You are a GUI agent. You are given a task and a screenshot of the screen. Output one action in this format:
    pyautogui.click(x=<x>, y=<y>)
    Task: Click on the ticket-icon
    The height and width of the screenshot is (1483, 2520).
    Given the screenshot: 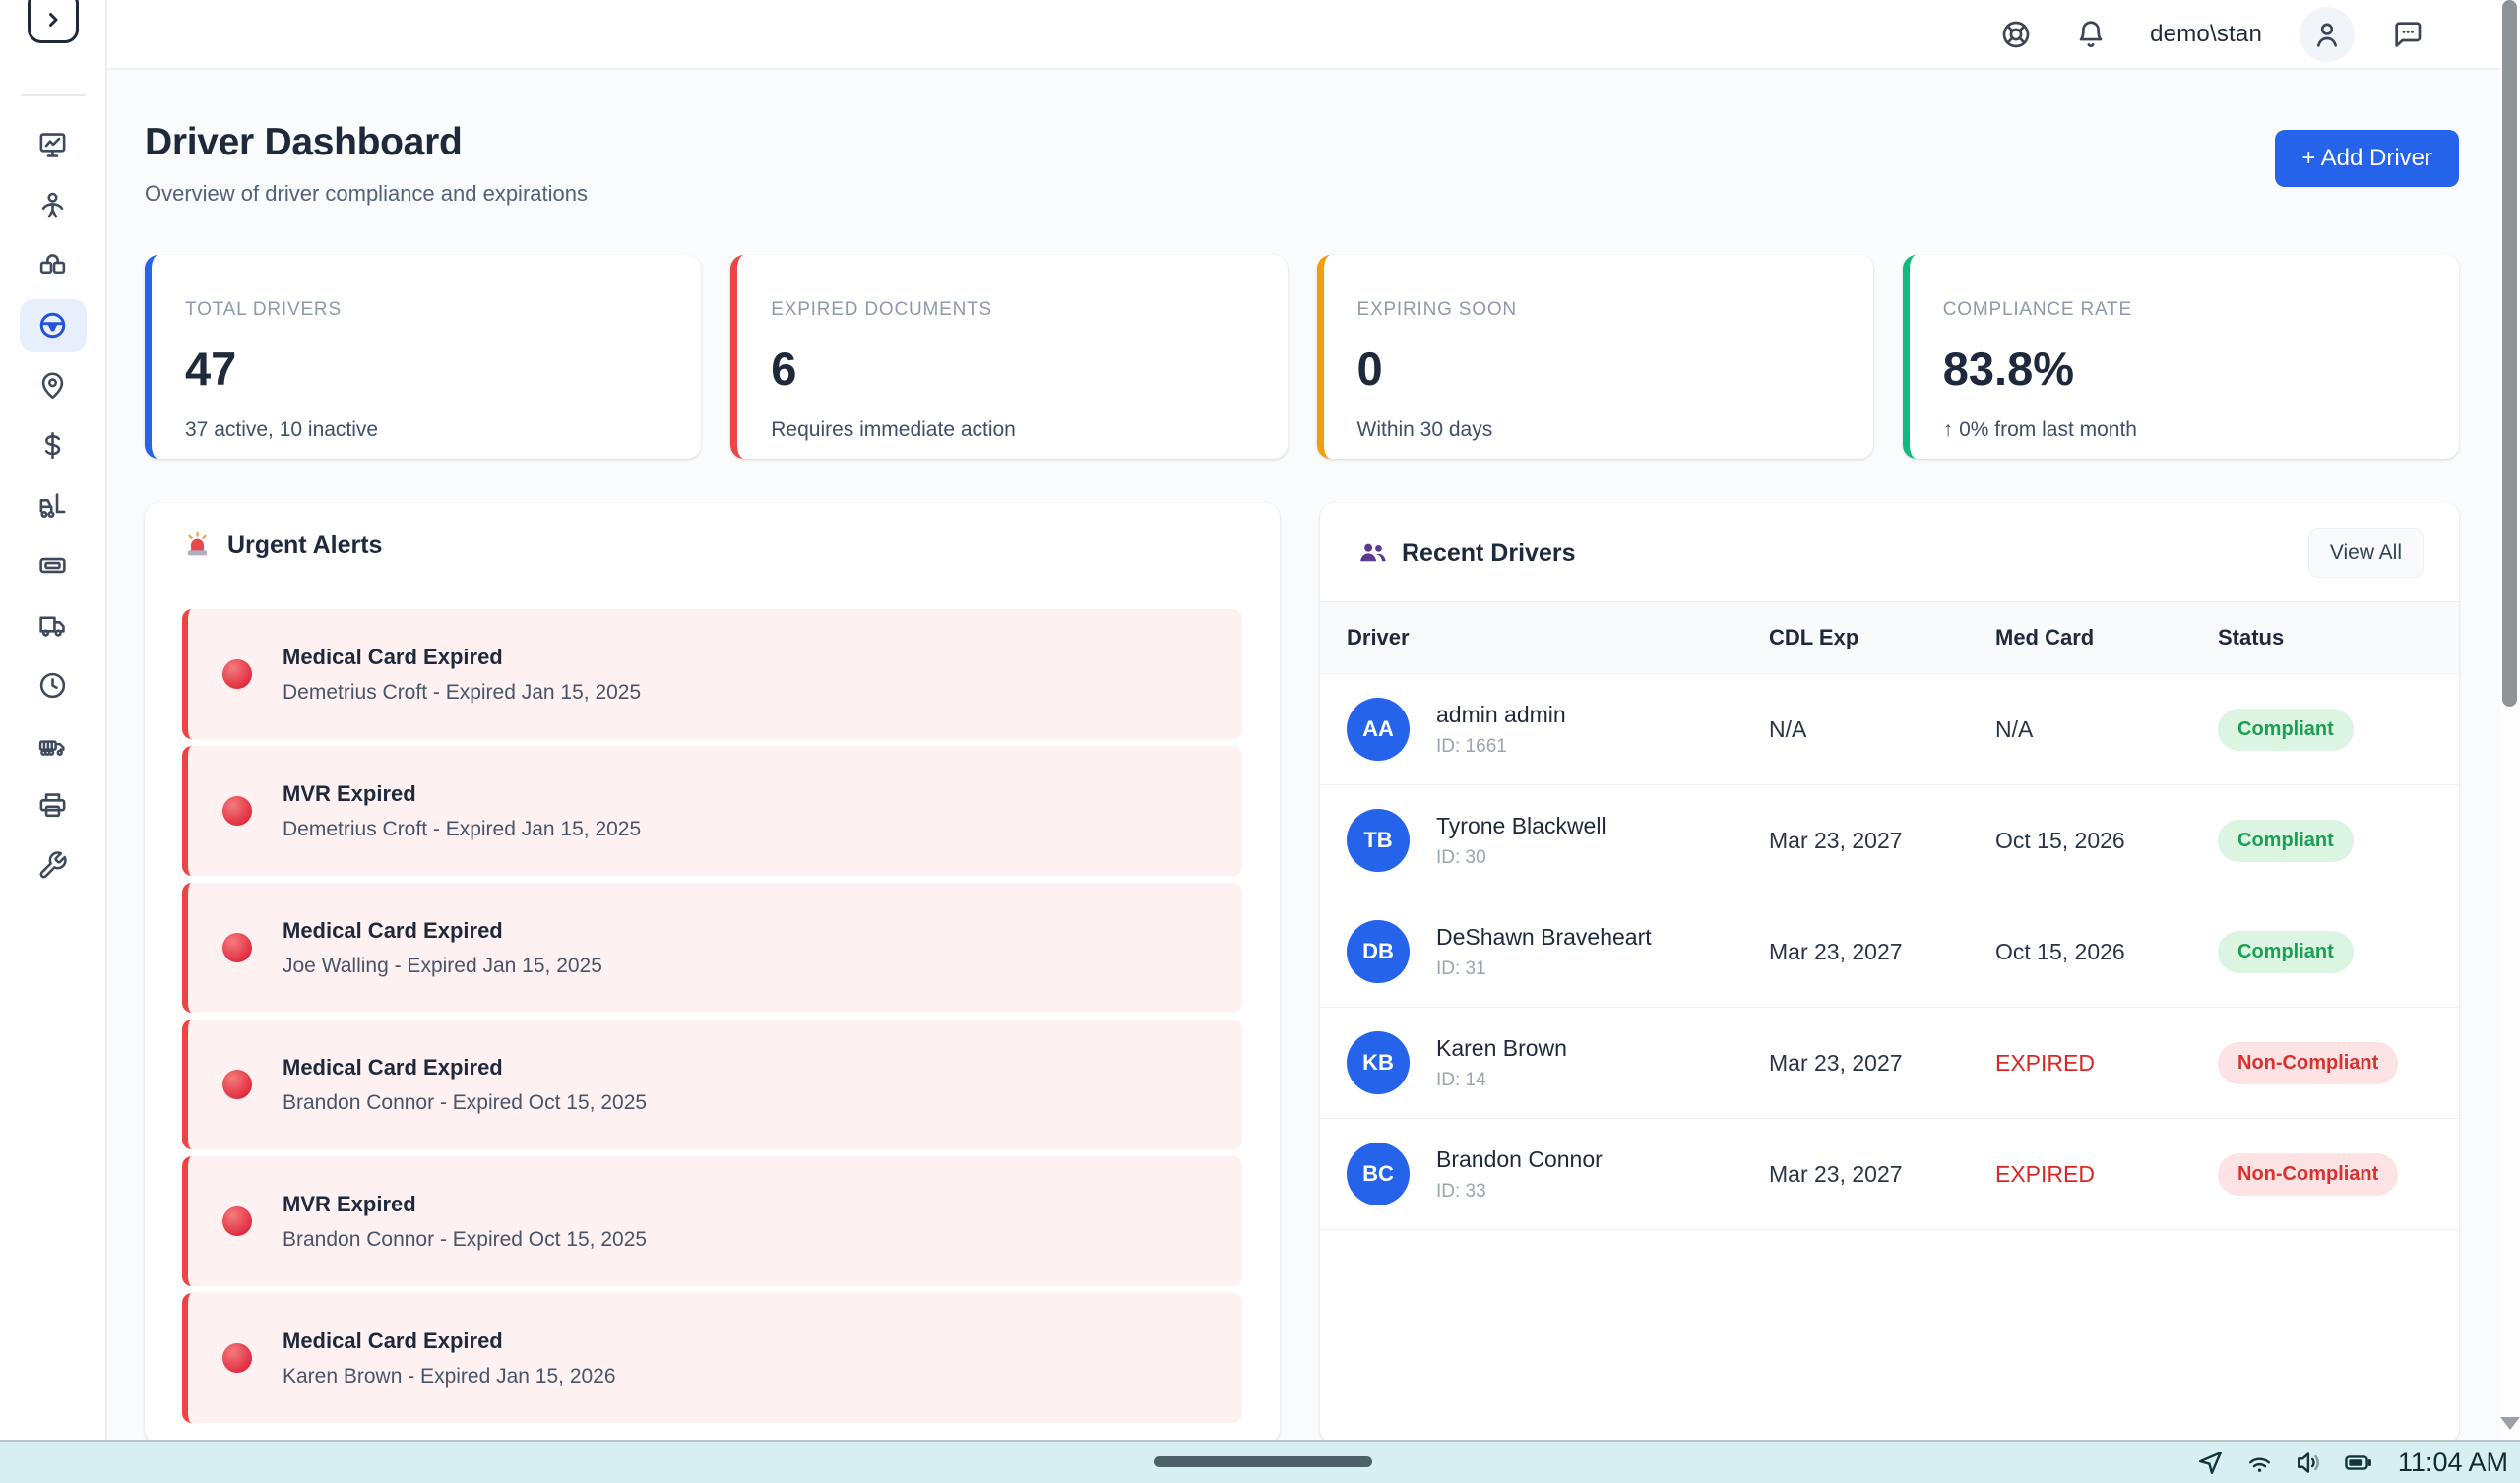 What is the action you would take?
    pyautogui.click(x=52, y=565)
    